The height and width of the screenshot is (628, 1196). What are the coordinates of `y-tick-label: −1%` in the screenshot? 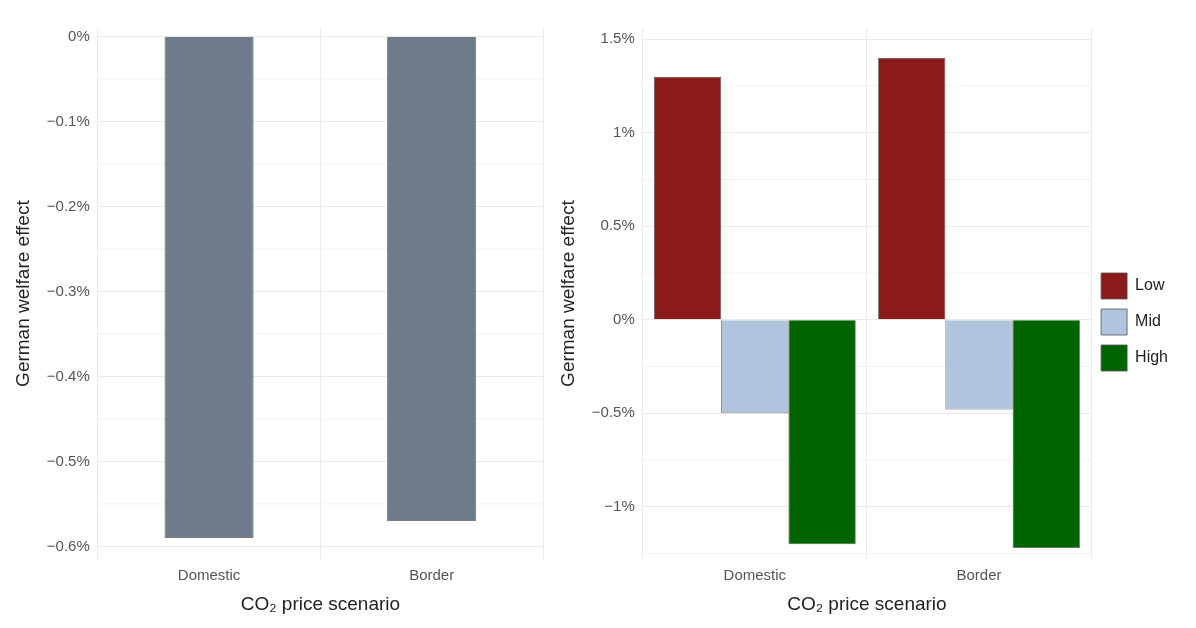 It's located at (619, 505).